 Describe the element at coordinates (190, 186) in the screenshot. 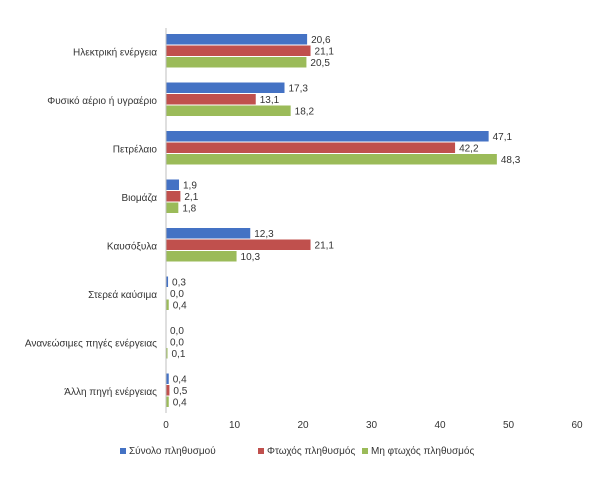

I see `data-label: 1,9` at that location.